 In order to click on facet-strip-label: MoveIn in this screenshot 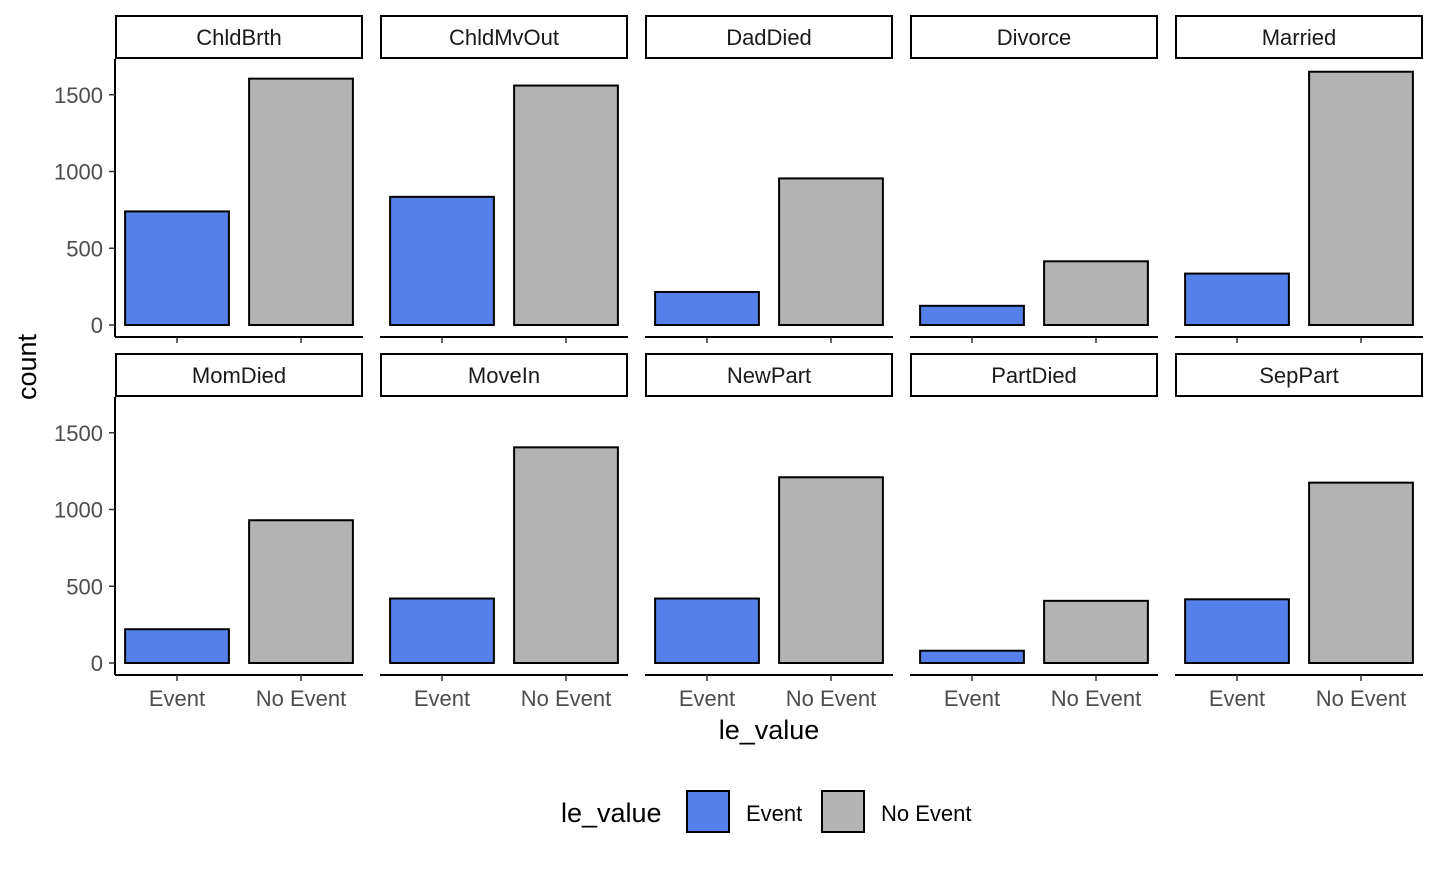, I will do `click(504, 375)`.